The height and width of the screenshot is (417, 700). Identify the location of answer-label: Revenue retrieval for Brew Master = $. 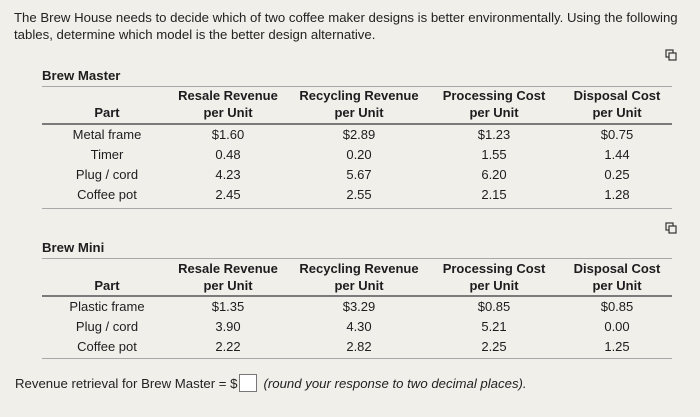
(126, 383).